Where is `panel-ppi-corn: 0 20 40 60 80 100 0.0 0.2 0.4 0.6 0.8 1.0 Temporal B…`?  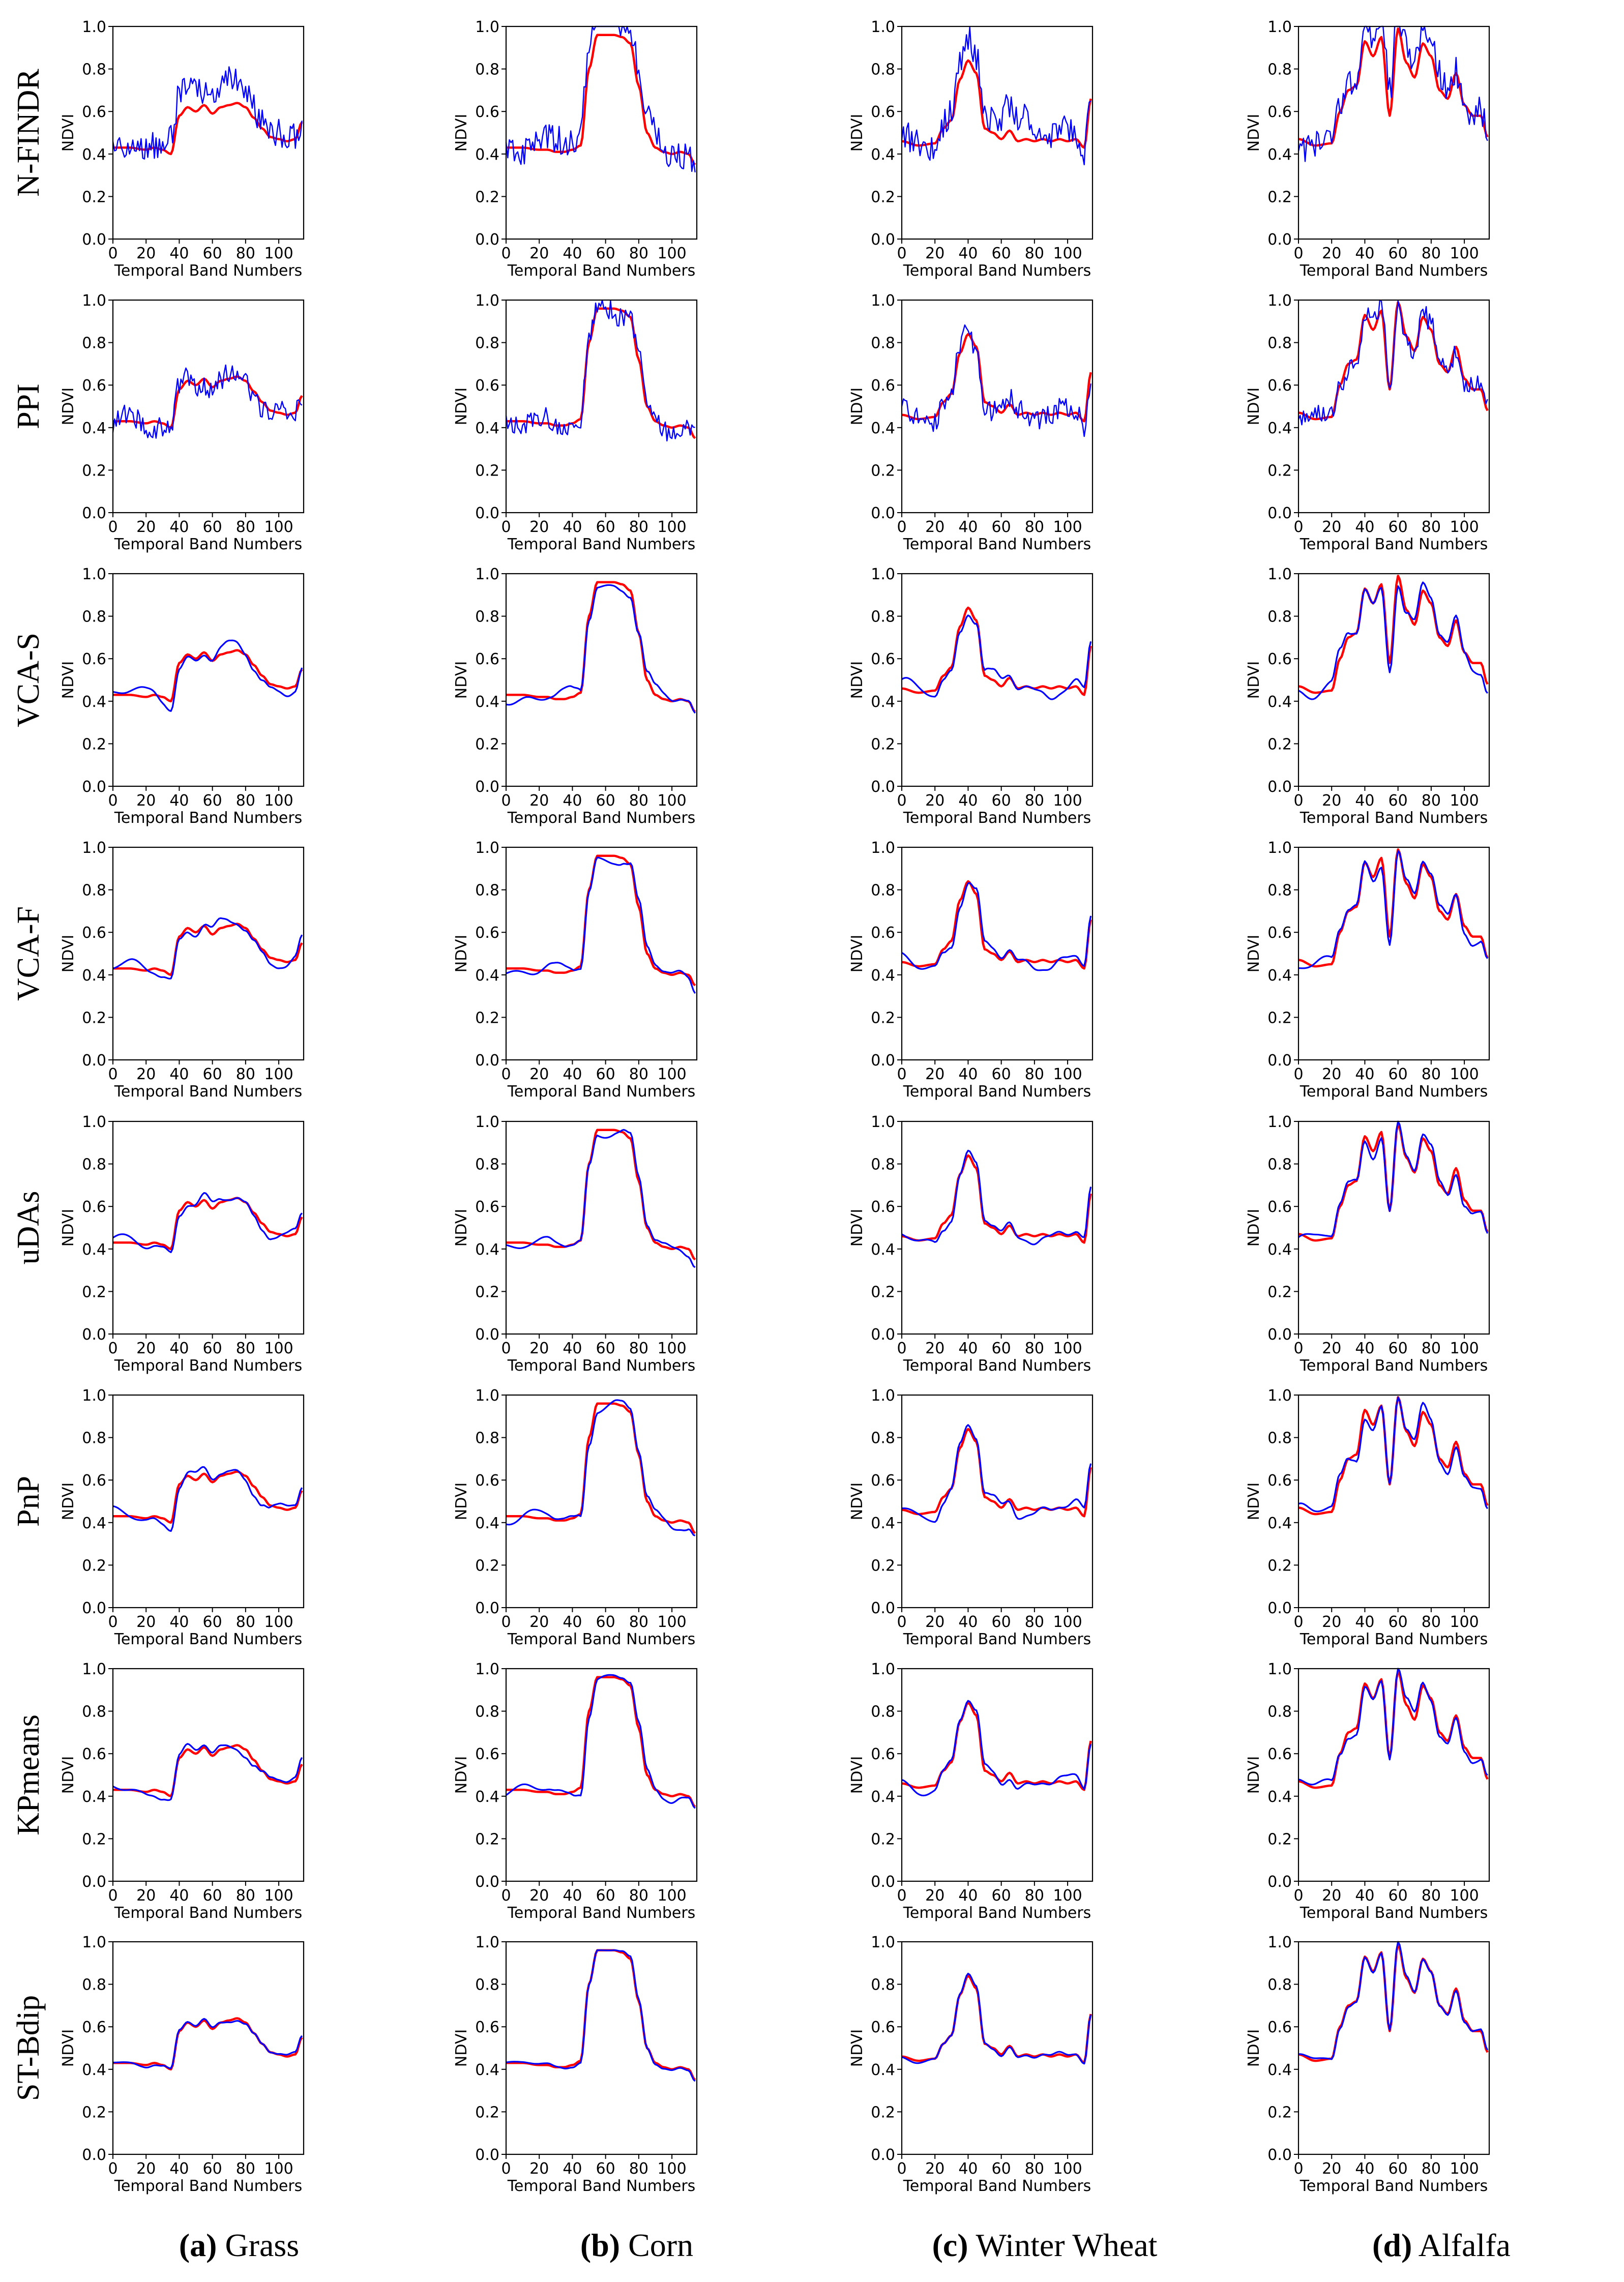 panel-ppi-corn: 0 20 40 60 80 100 0.0 0.2 0.4 0.6 0.8 1.0 Temporal B… is located at coordinates (575, 422).